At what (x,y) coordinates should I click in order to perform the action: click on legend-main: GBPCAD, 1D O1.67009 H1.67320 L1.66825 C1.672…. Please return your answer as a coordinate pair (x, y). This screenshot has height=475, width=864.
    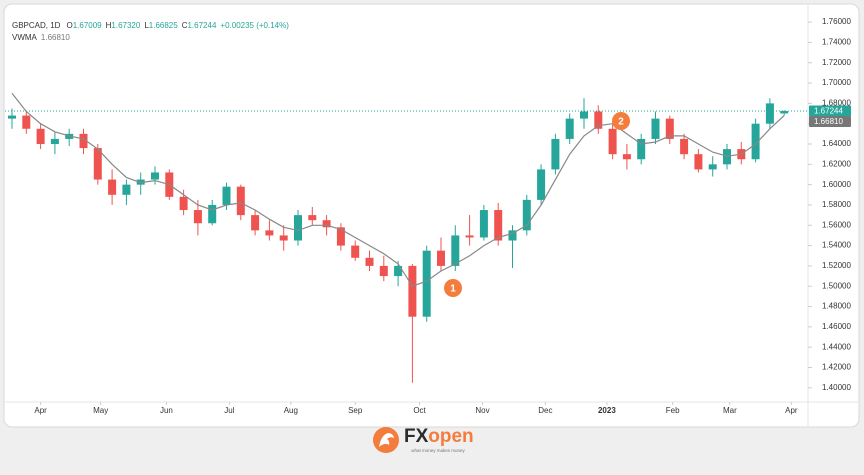
    Looking at the image, I should click on (150, 25).